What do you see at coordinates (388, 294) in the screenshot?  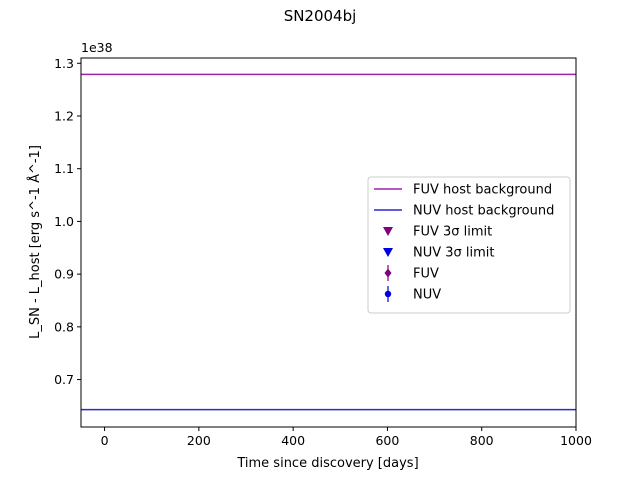 I see `legend-handle-circle` at bounding box center [388, 294].